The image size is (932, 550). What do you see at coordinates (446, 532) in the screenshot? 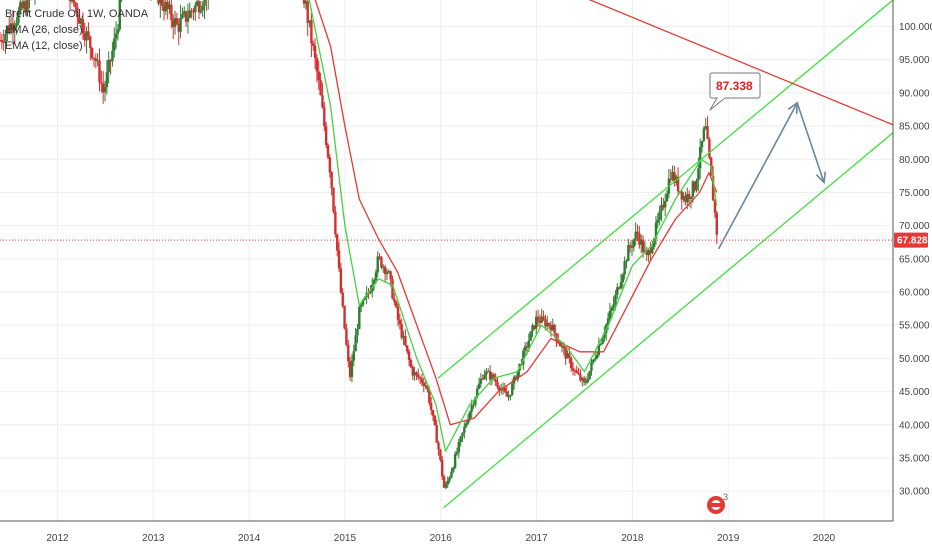
I see `x-axis: 2012 2013 2014 2015 2016 2017 2018 2019 2020` at bounding box center [446, 532].